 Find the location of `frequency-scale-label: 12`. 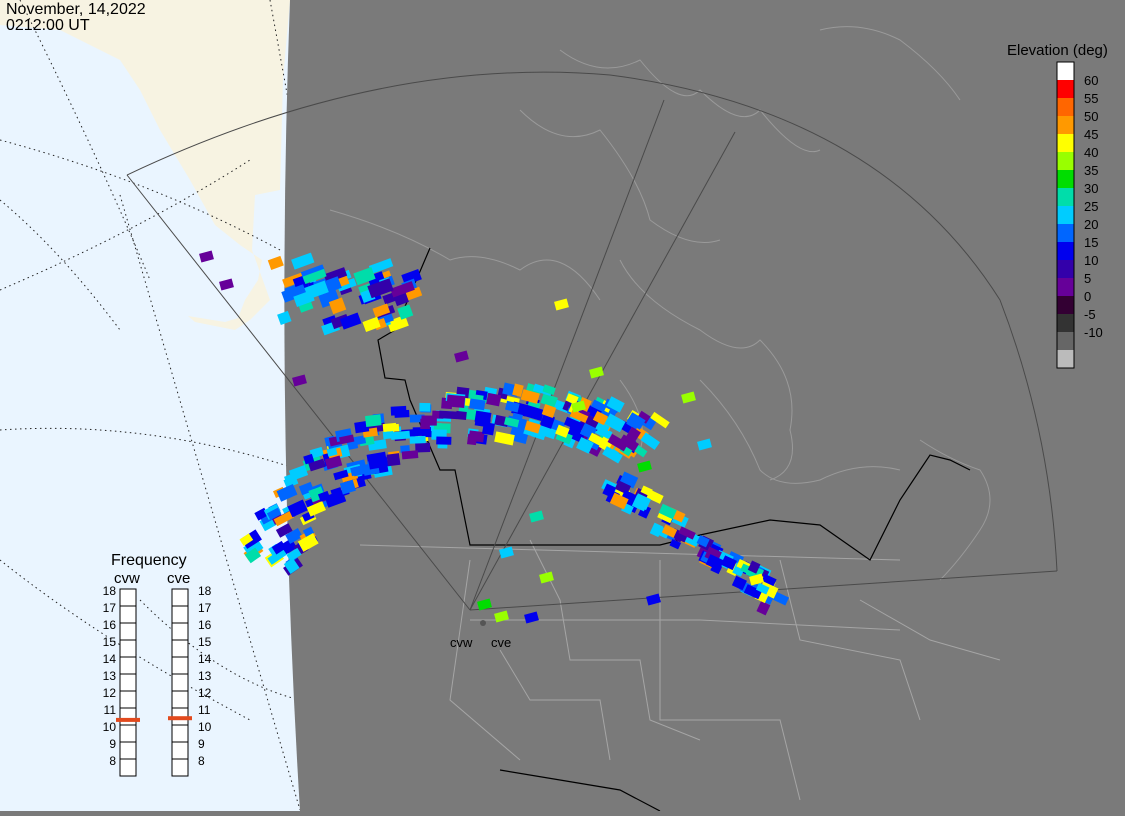

frequency-scale-label: 12 is located at coordinates (205, 693).